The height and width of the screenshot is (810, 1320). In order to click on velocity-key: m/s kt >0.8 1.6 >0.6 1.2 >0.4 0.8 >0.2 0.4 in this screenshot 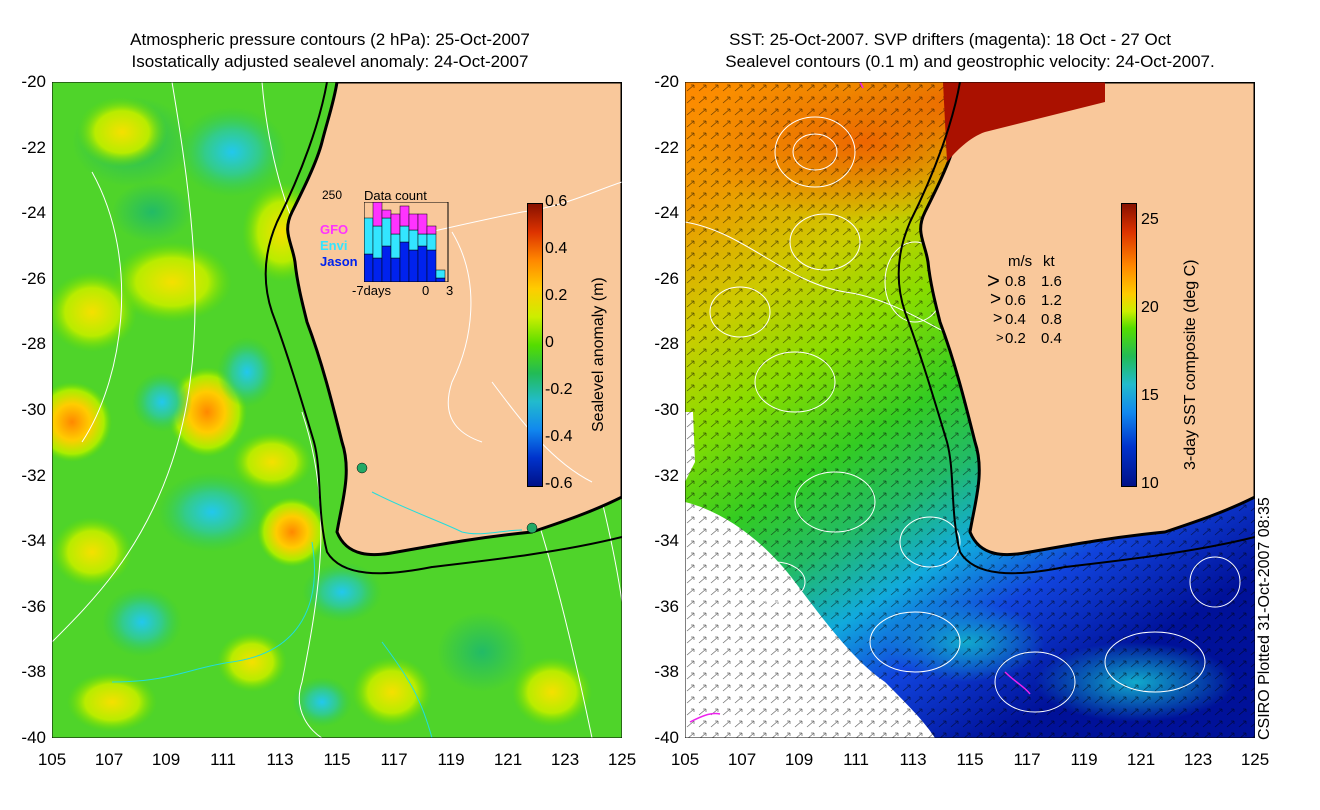, I will do `click(1033, 300)`.